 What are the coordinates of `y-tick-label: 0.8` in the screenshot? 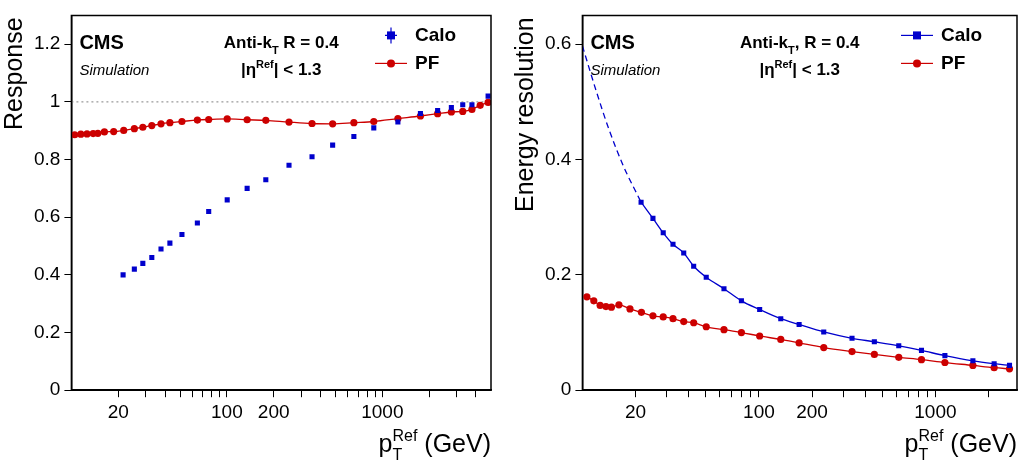 It's located at (47, 158).